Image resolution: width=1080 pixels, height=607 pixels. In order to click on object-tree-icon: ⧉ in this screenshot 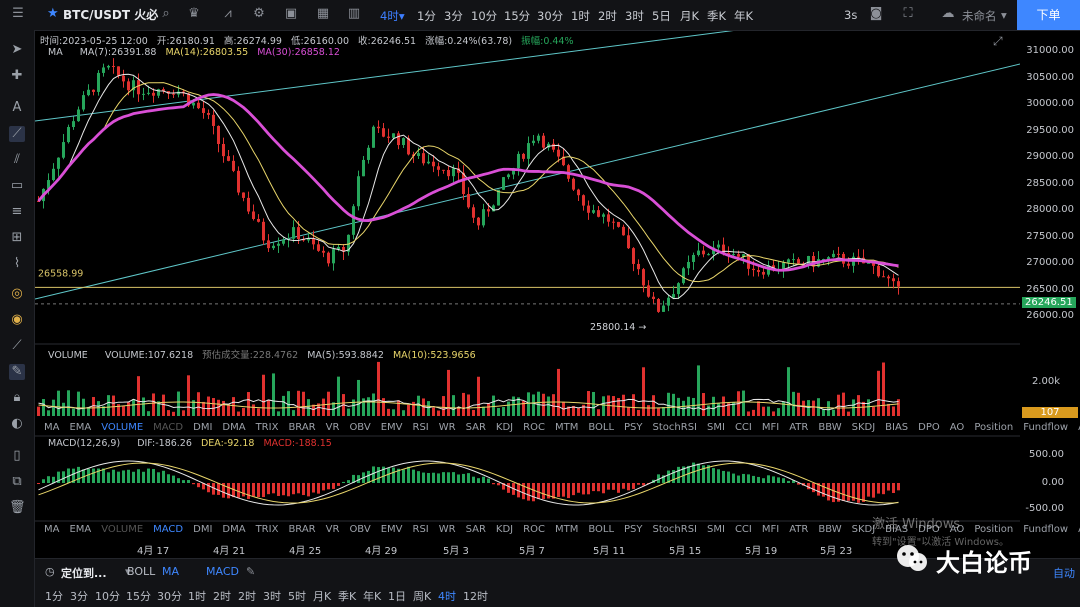, I will do `click(17, 481)`.